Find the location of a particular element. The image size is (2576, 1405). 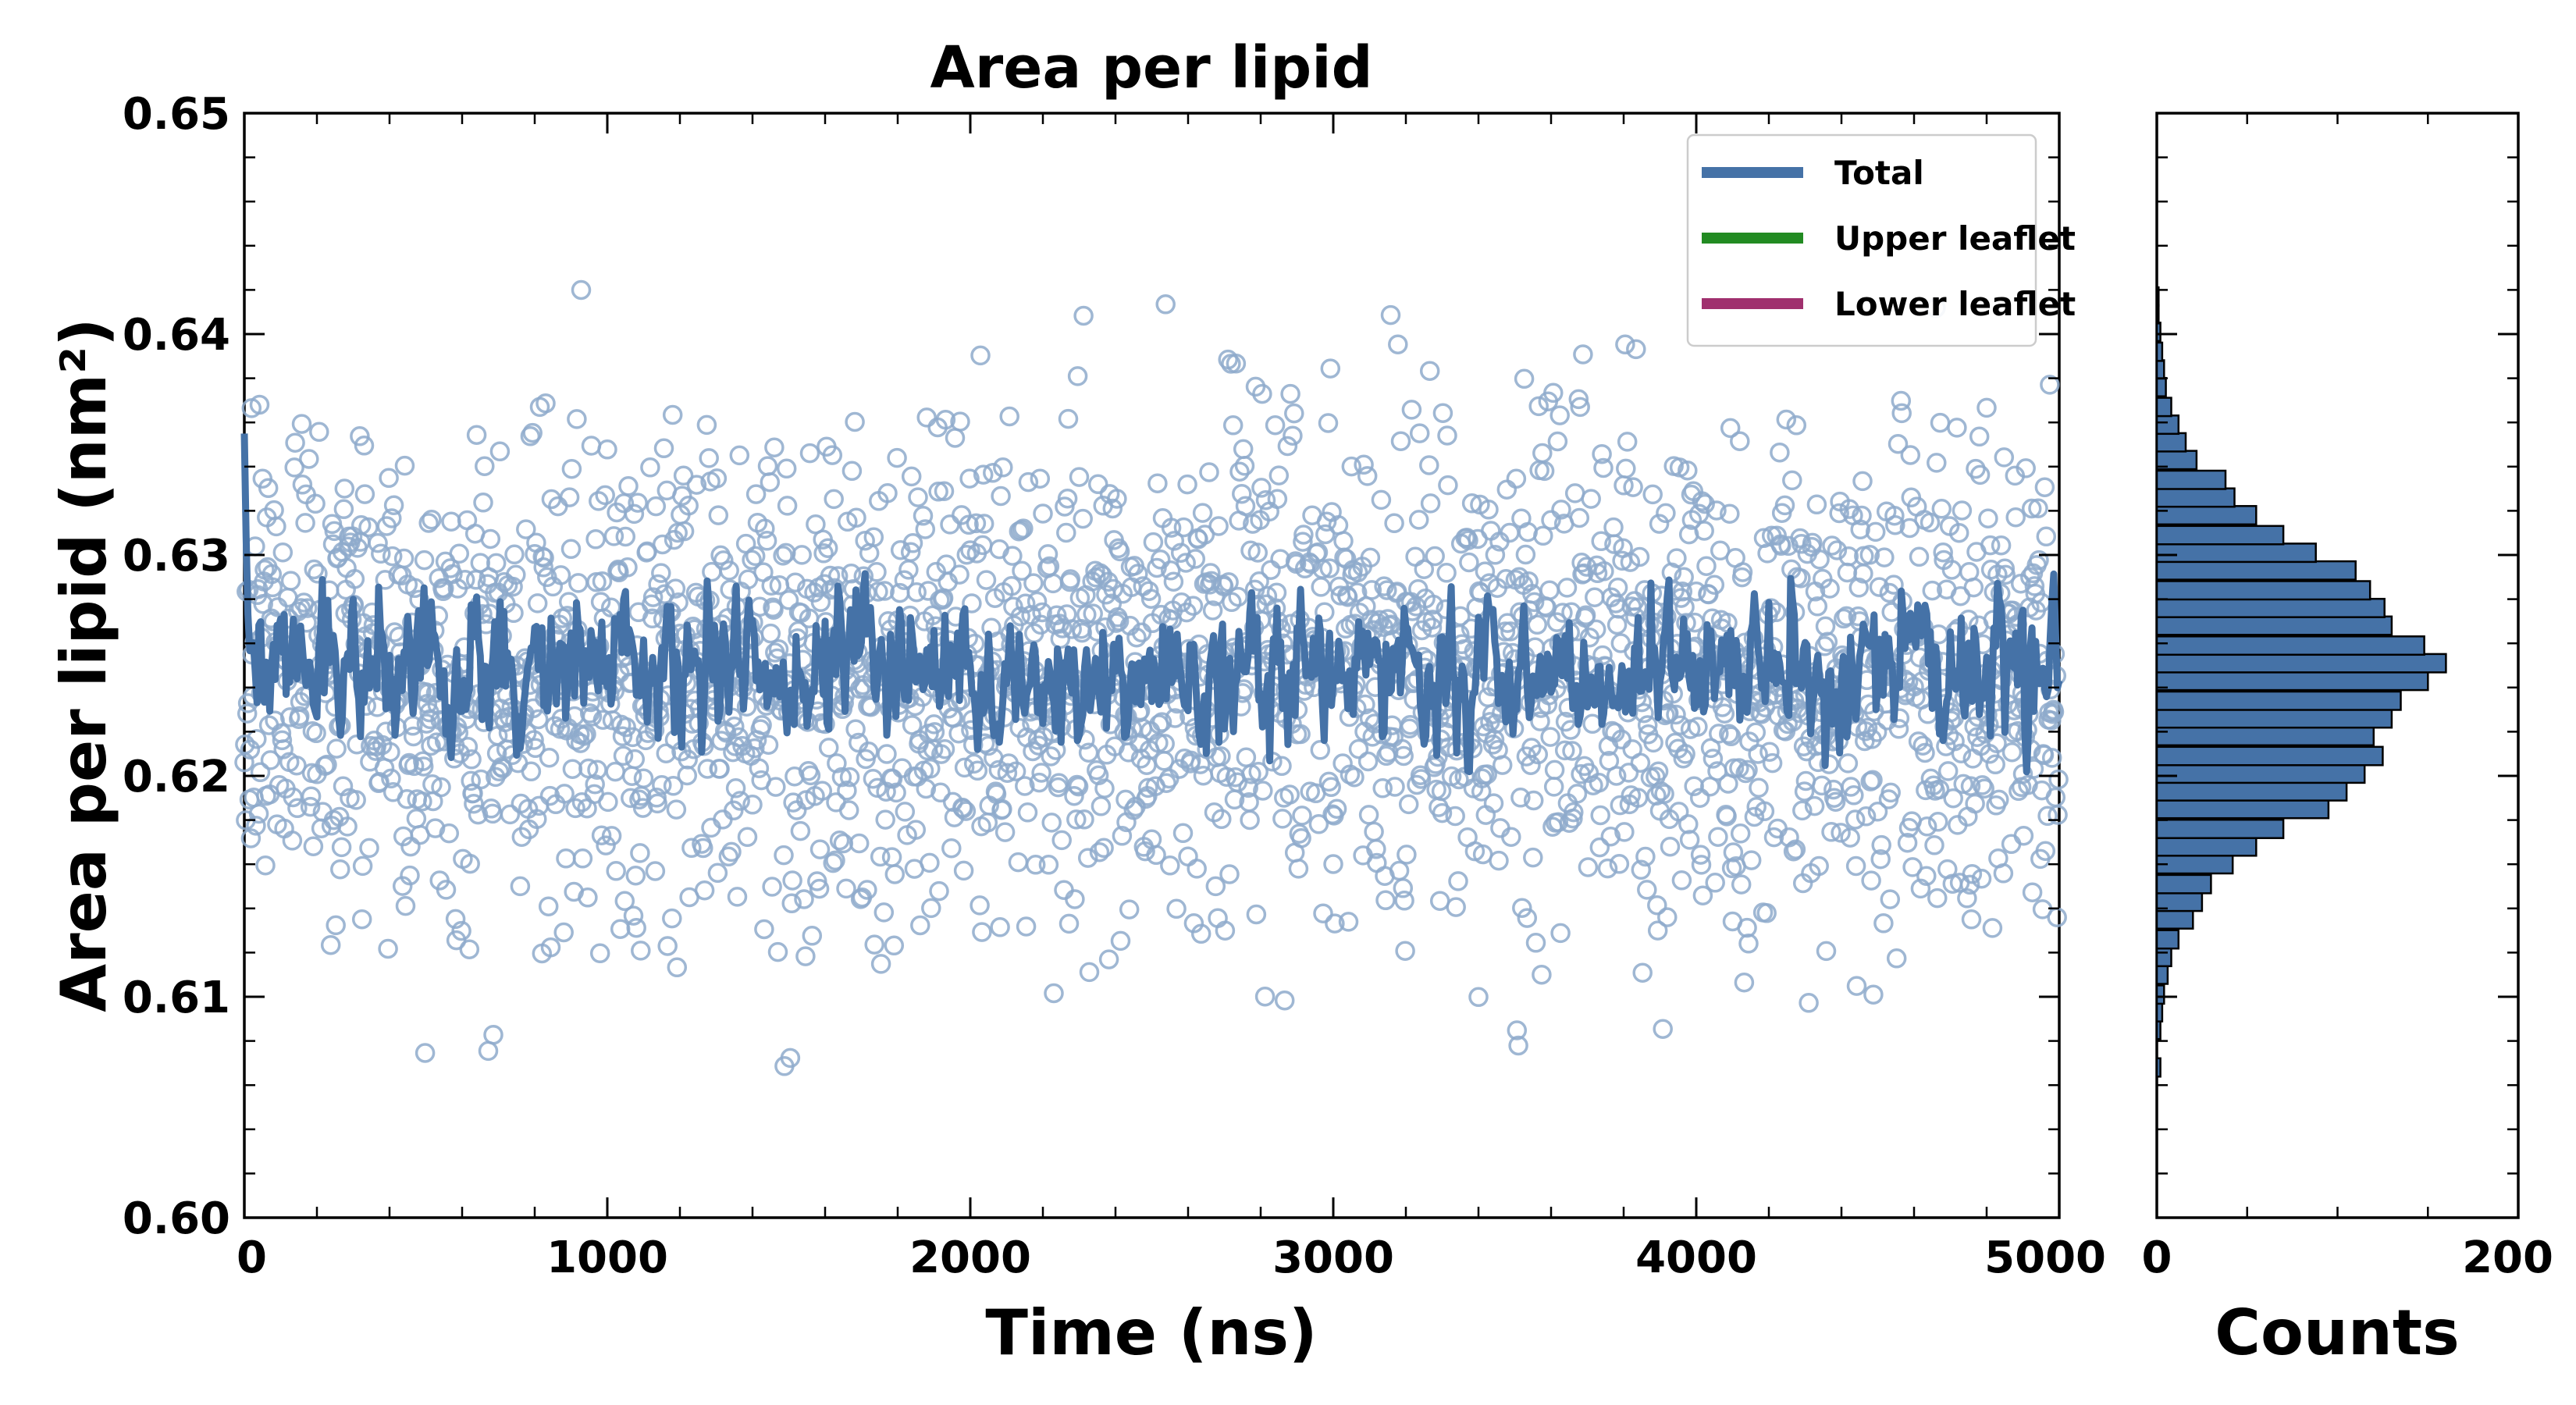

histogram-x-axis-label: Counts is located at coordinates (2337, 1333).